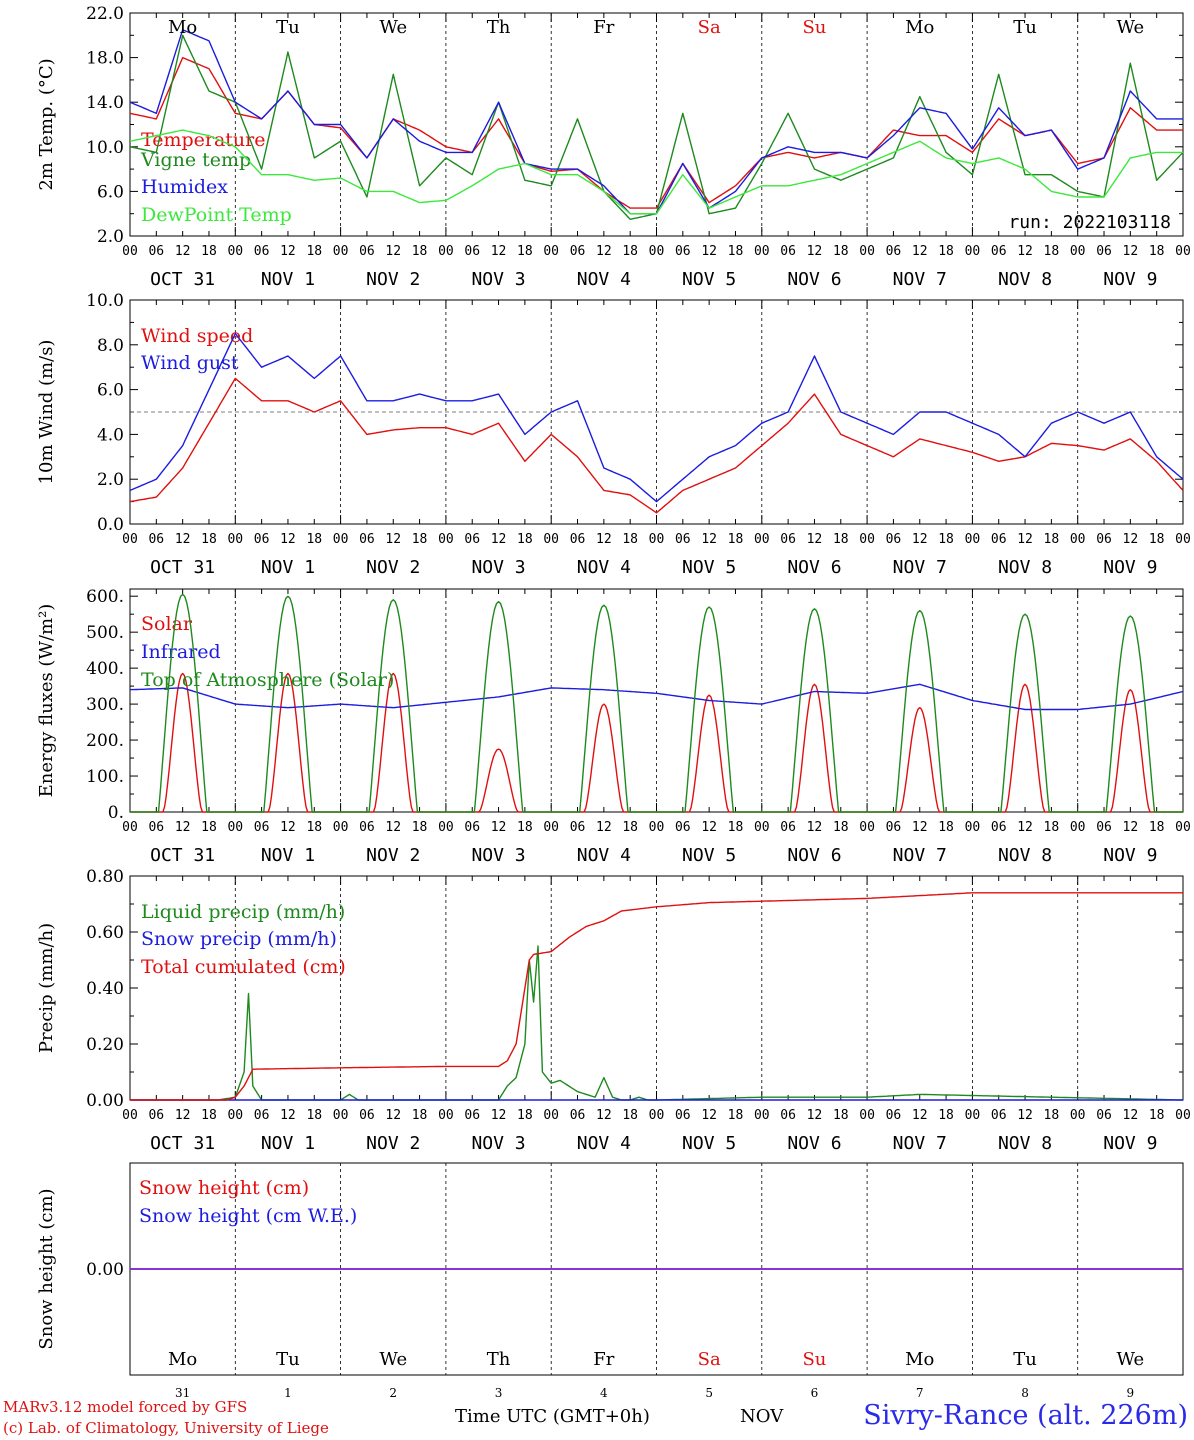 This screenshot has height=1440, width=1194. Describe the element at coordinates (499, 1359) in the screenshot. I see `snow-day-name: Th` at that location.